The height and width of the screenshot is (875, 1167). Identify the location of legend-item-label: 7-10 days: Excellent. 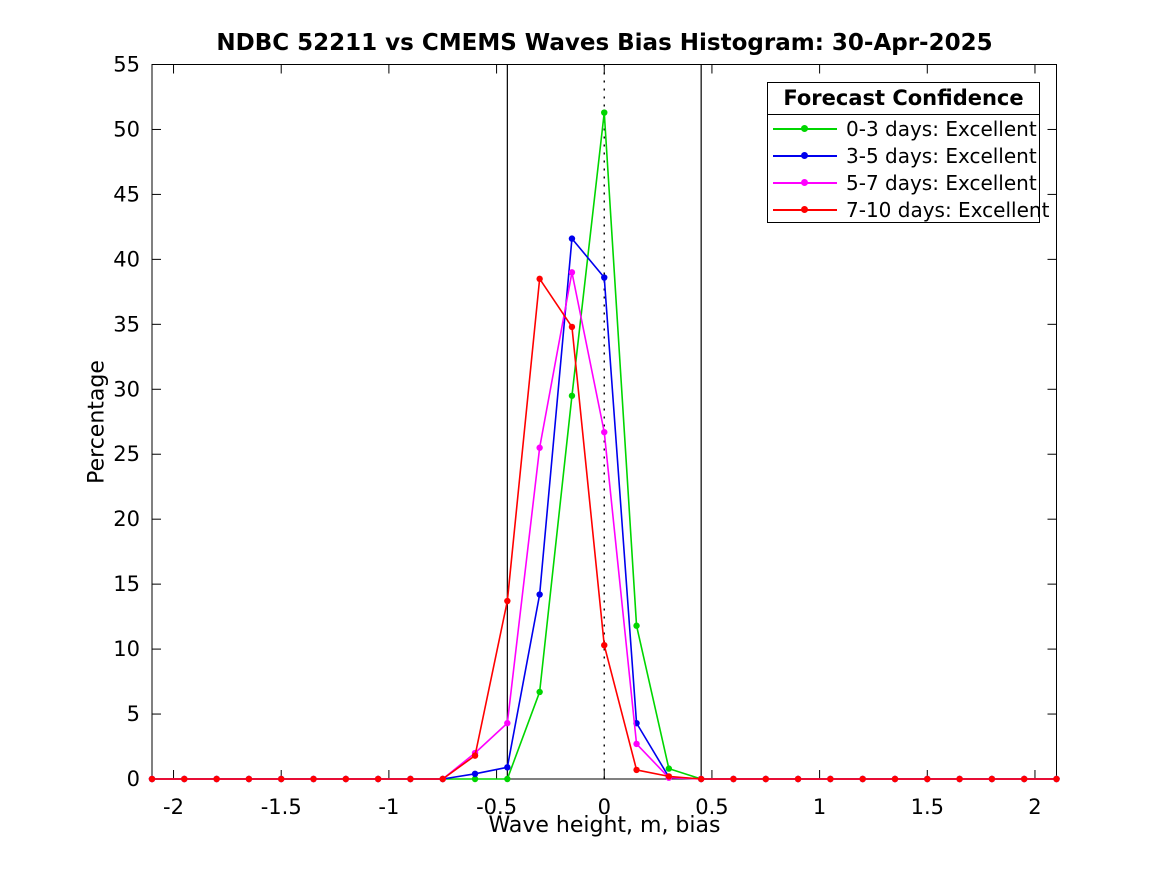
(948, 209).